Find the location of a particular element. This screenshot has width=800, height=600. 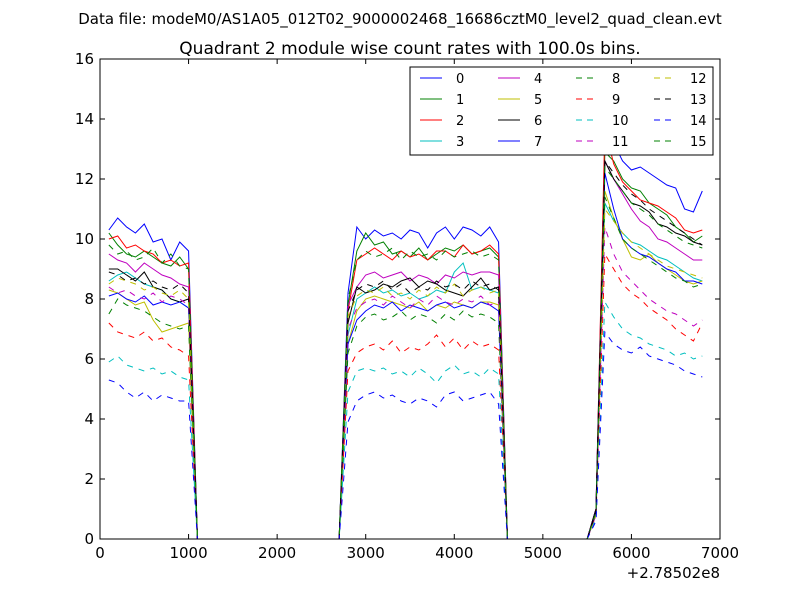

legend-label-11: 11 is located at coordinates (620, 142).